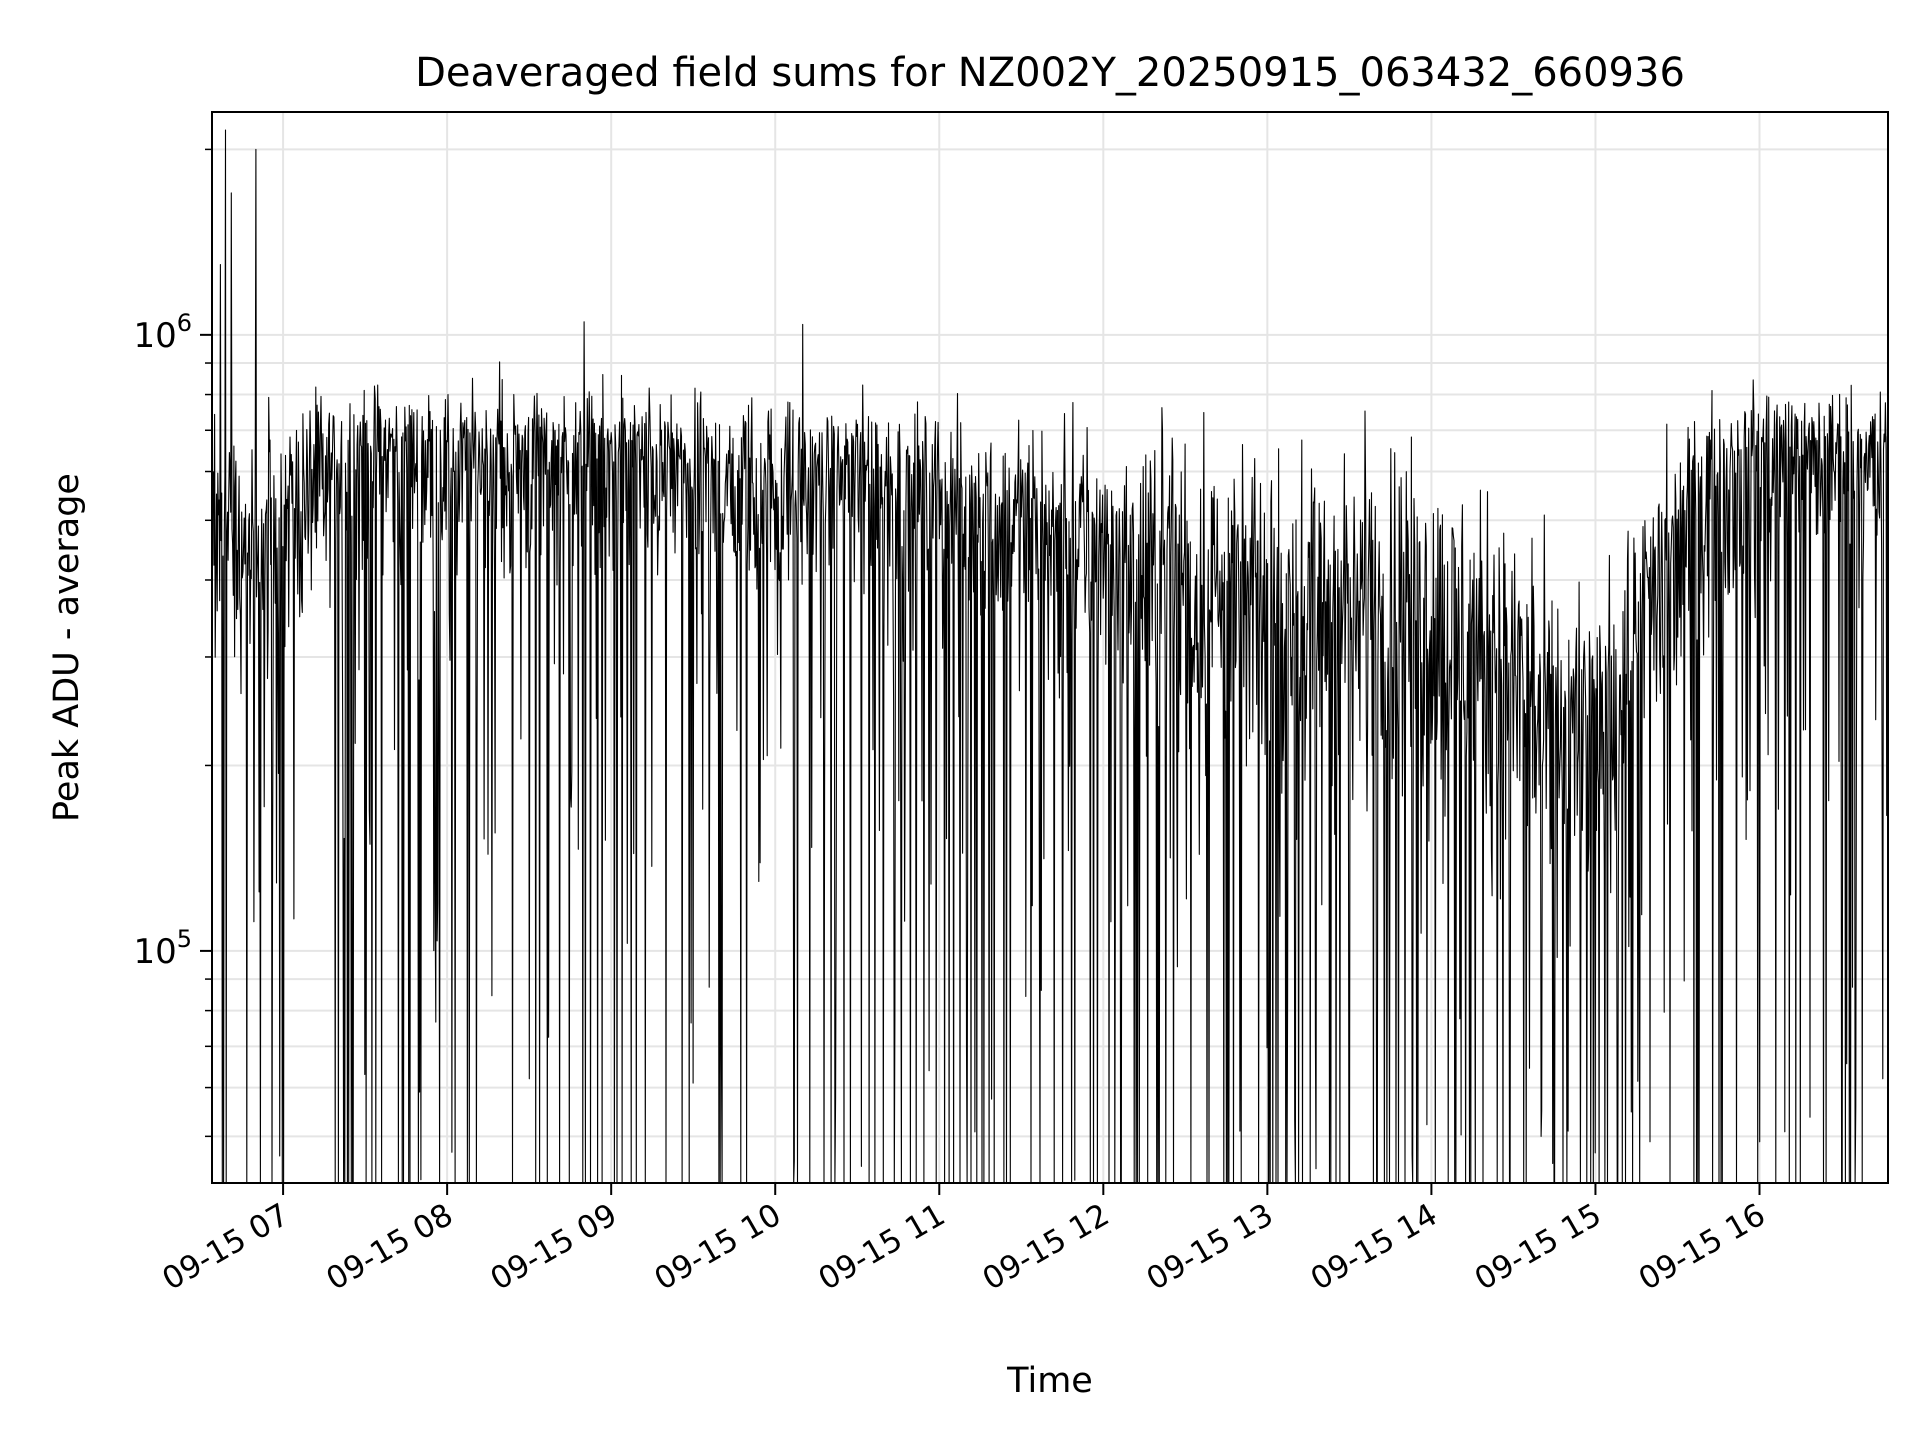 This screenshot has height=1445, width=1920. I want to click on y-axis-label: Peak ADU - average, so click(67, 647).